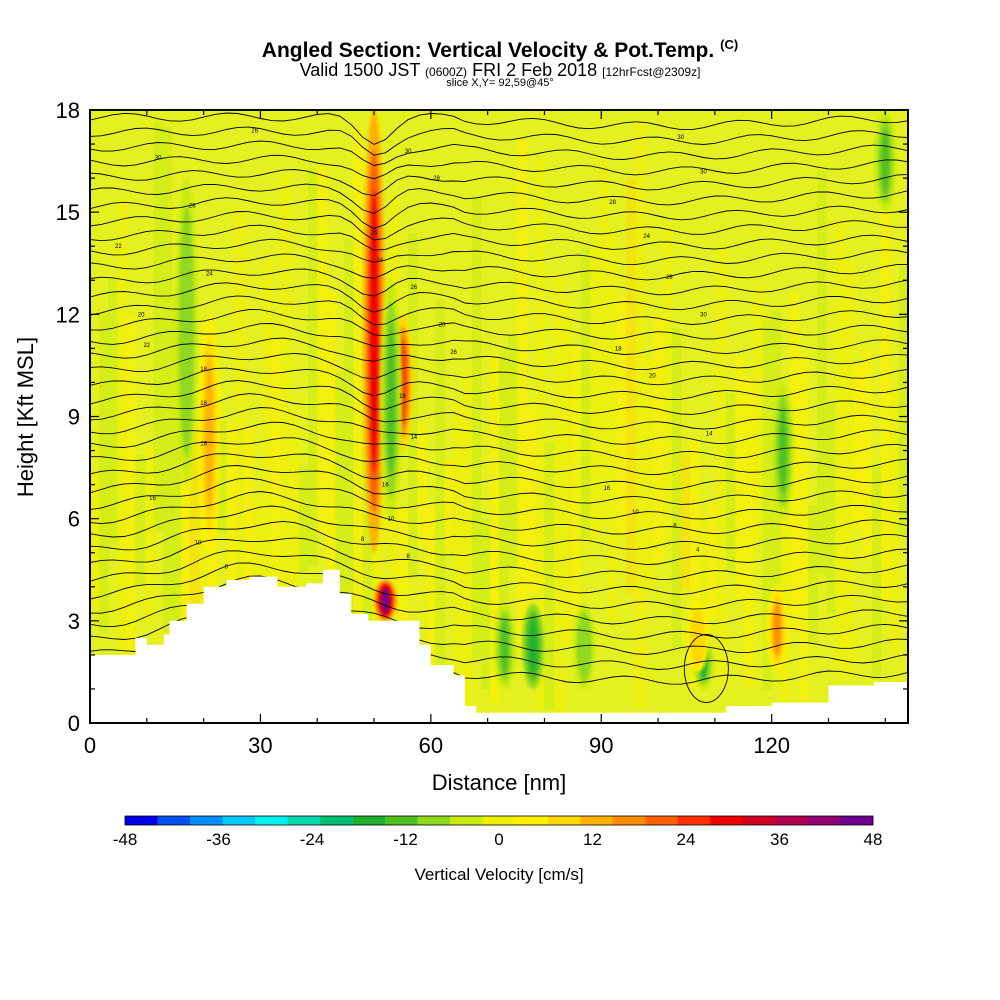 This screenshot has height=1000, width=1000. I want to click on isentrope-label: 20, so click(652, 377).